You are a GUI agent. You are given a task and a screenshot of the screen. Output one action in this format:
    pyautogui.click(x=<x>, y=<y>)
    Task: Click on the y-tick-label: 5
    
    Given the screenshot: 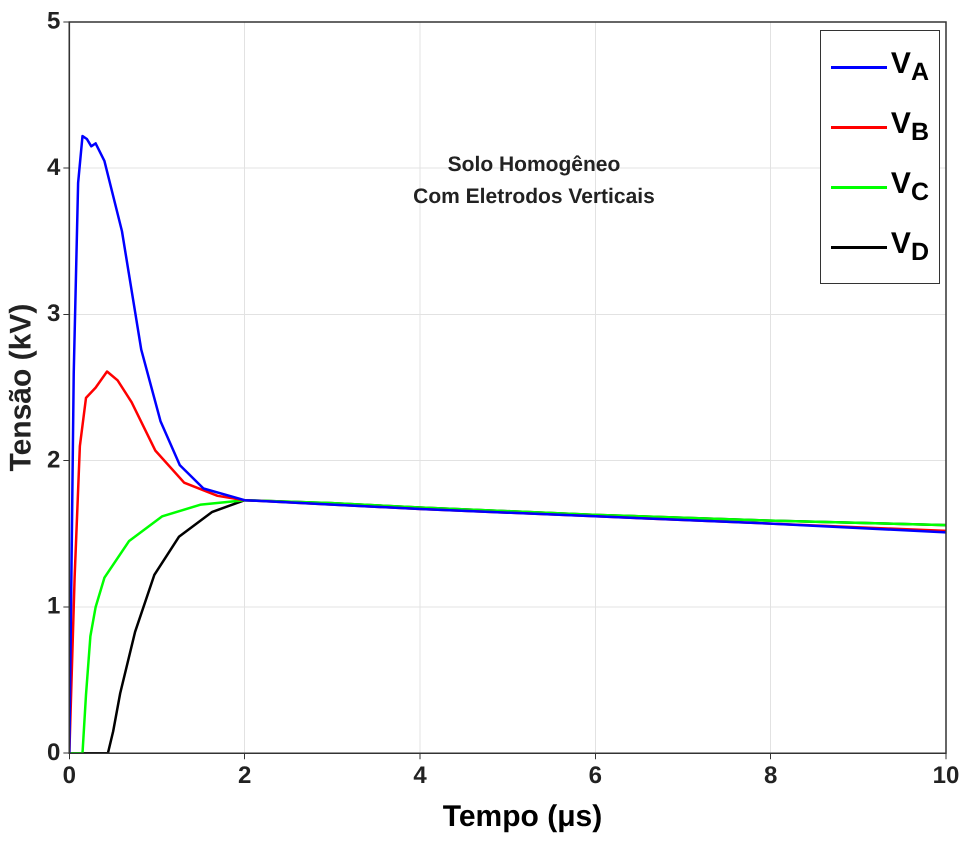 What is the action you would take?
    pyautogui.click(x=53, y=21)
    